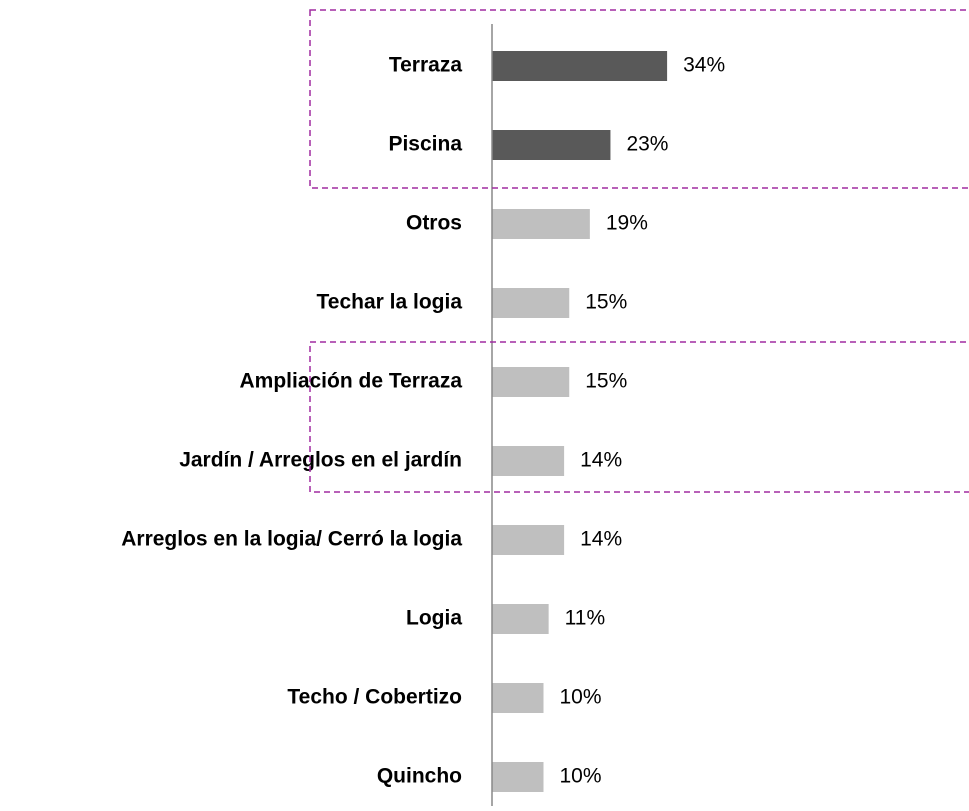  I want to click on value-label: 11%, so click(585, 618).